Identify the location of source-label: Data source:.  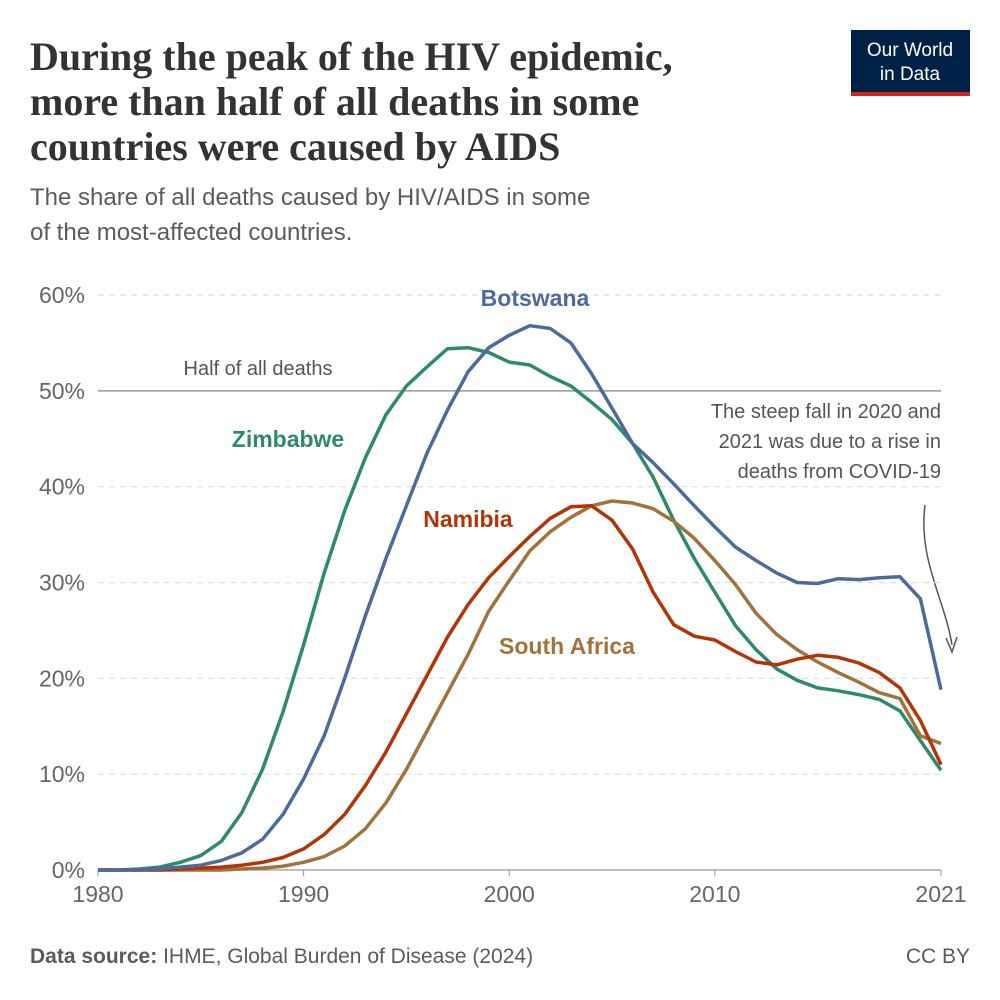
(93, 956).